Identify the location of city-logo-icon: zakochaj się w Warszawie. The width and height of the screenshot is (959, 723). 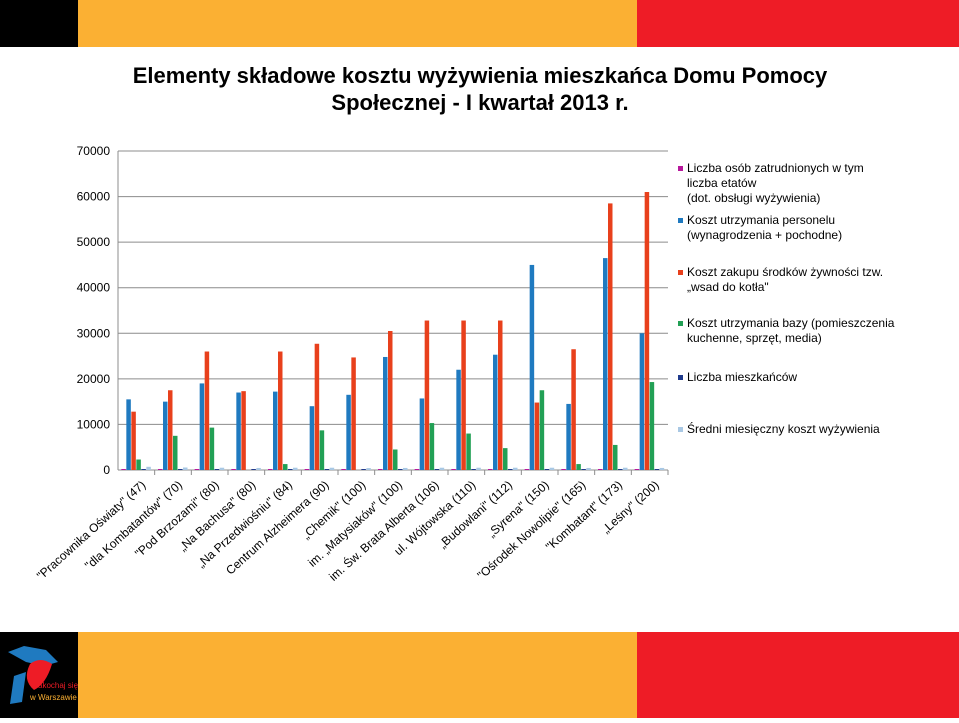
(43, 675).